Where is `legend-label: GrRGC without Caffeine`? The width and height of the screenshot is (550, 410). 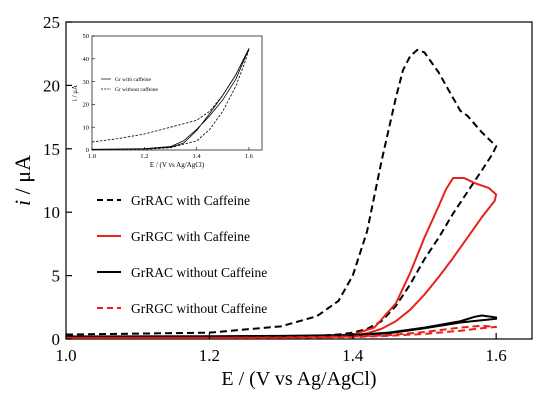
legend-label: GrRGC without Caffeine is located at coordinates (199, 308).